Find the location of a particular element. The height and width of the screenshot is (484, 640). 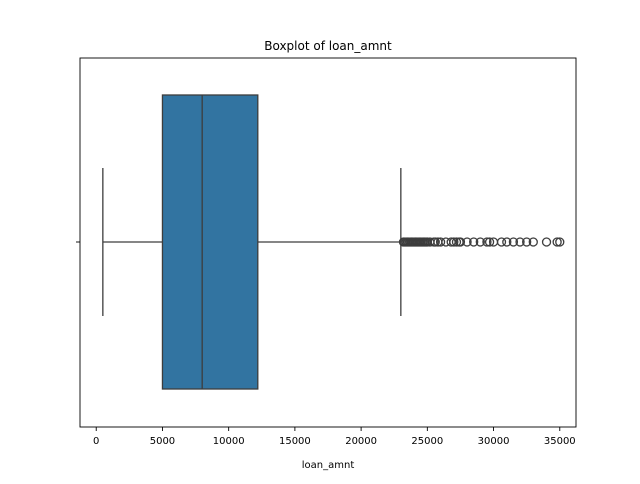

x-axis: 0 5000 10000 15000 20000 25000 30000 35000 is located at coordinates (334, 437).